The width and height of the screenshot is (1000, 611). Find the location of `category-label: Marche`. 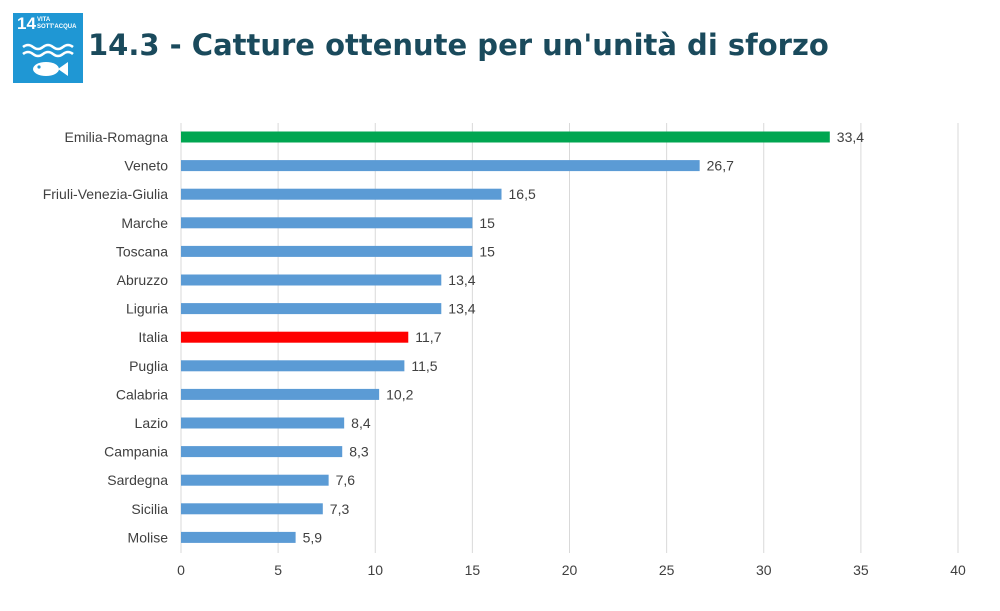

category-label: Marche is located at coordinates (144, 223).